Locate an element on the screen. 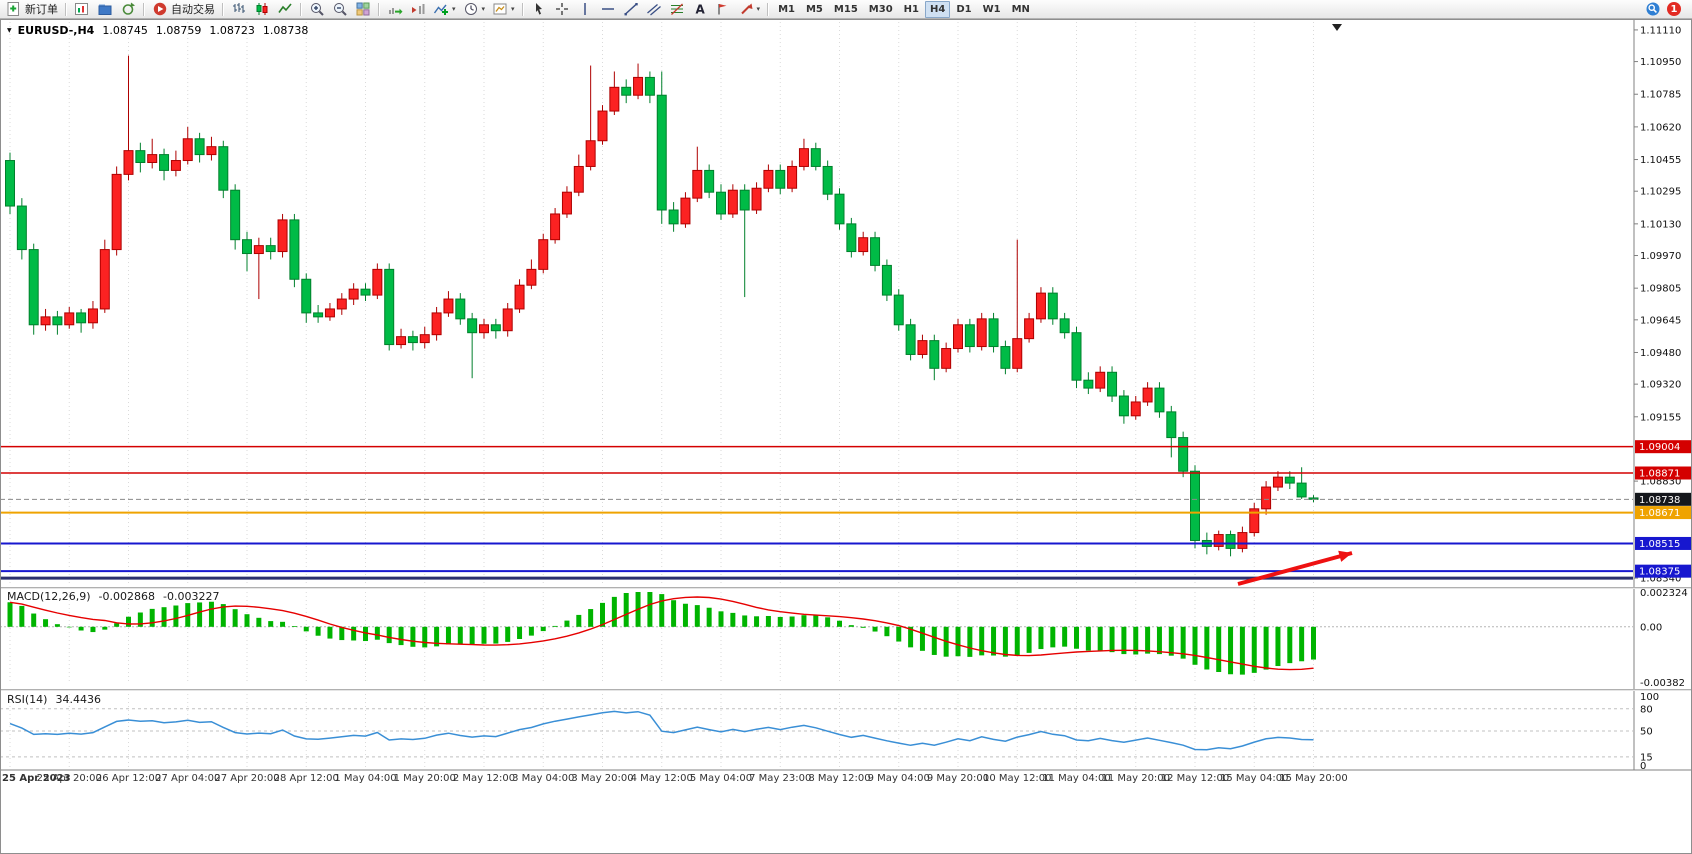 The image size is (1692, 854). line-chart-button is located at coordinates (285, 9).